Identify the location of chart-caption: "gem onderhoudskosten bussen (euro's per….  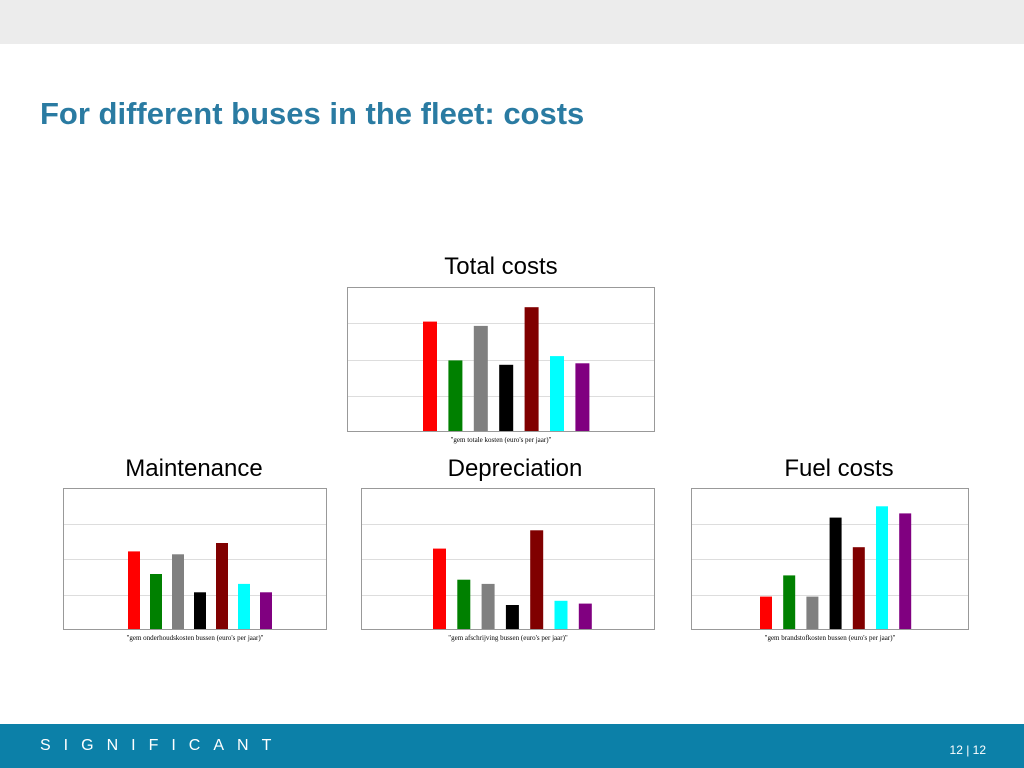
(194, 638).